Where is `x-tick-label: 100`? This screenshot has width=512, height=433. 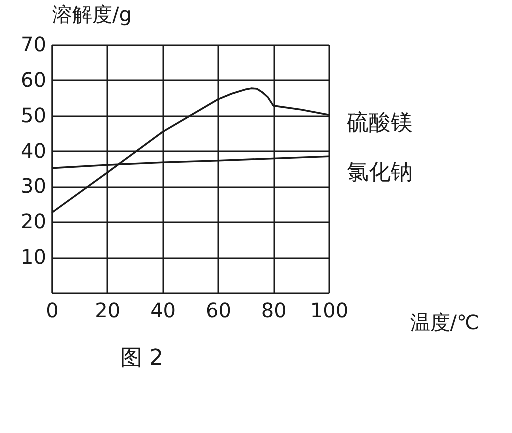
x-tick-label: 100 is located at coordinates (329, 310).